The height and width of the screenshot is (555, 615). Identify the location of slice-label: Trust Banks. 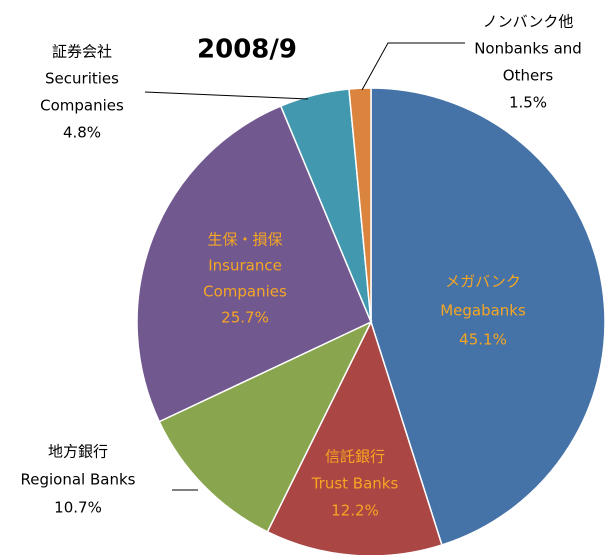
(355, 484).